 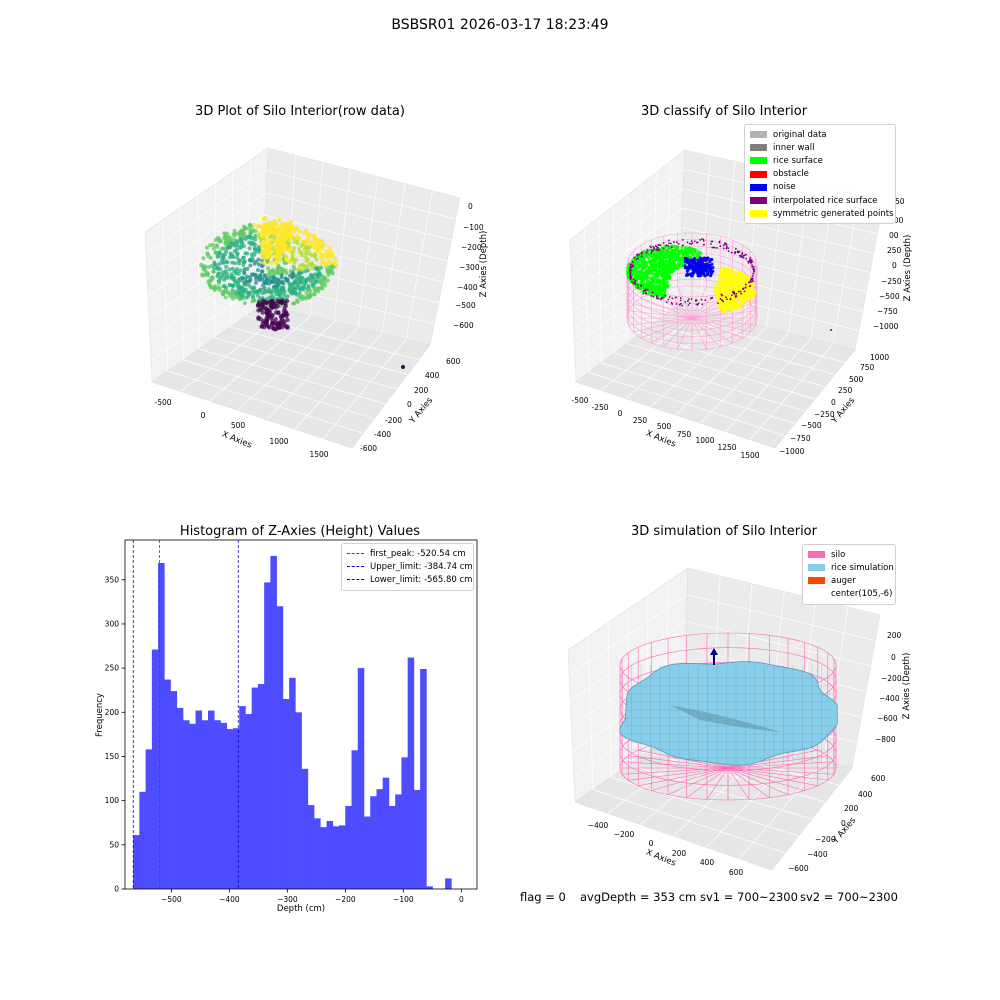 What do you see at coordinates (393, 420) in the screenshot?
I see `p1-ytick: -200` at bounding box center [393, 420].